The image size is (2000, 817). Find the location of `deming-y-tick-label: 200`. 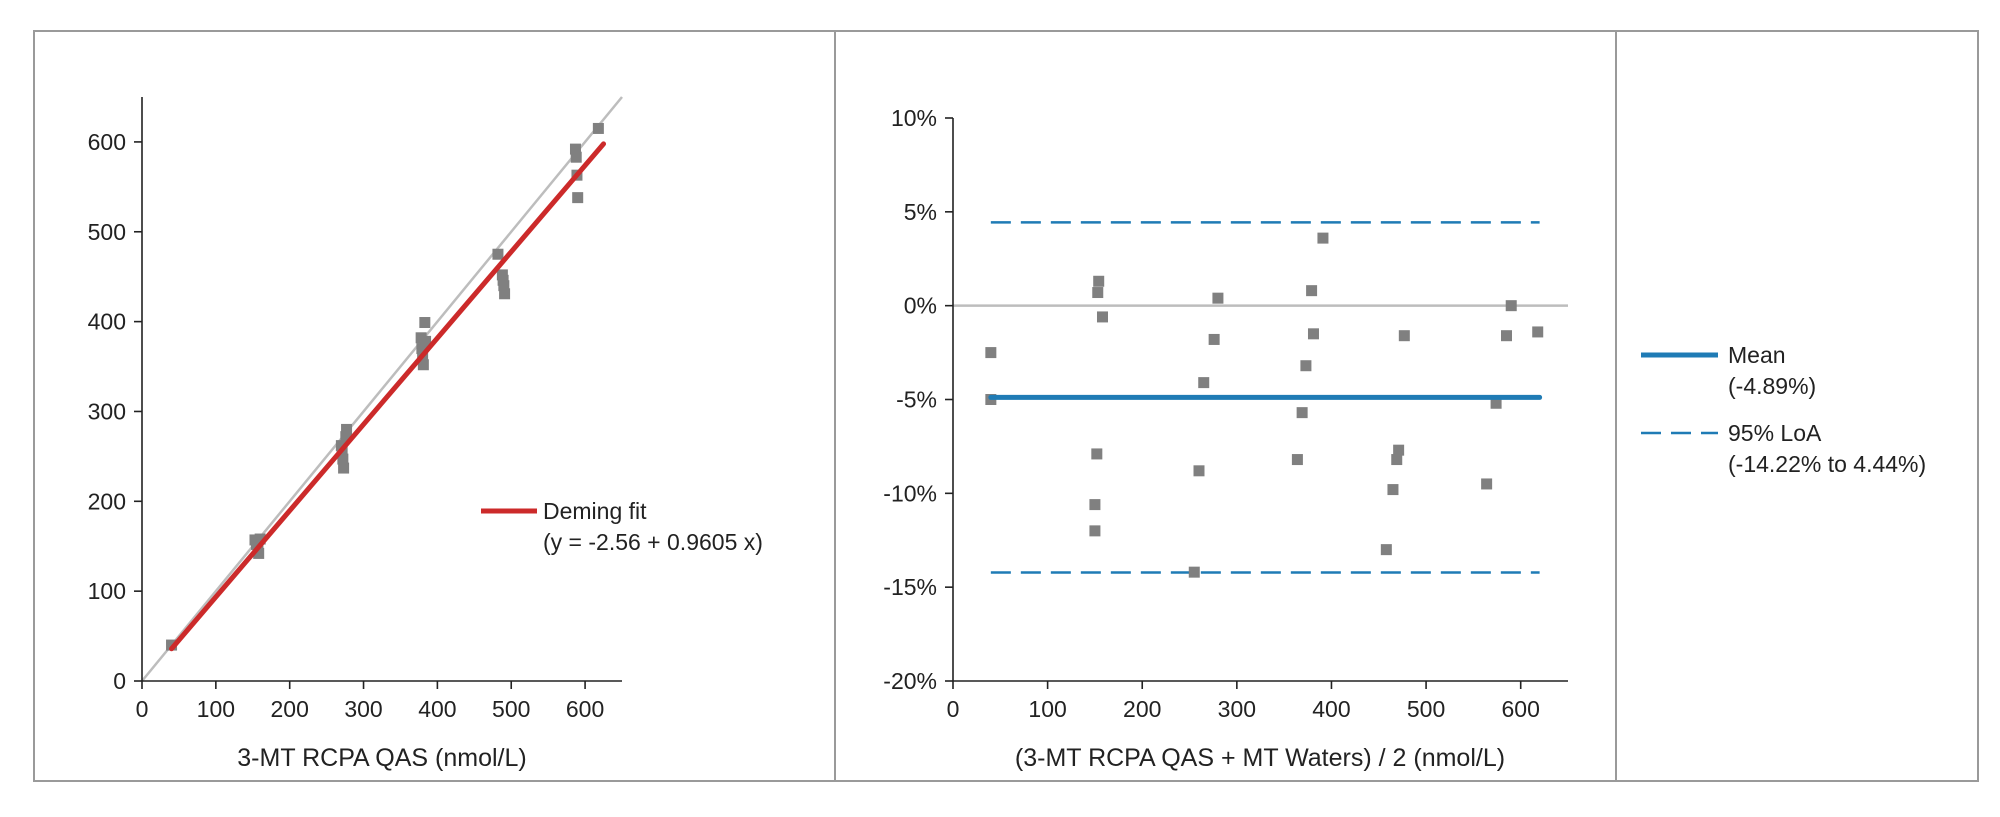

deming-y-tick-label: 200 is located at coordinates (107, 501).